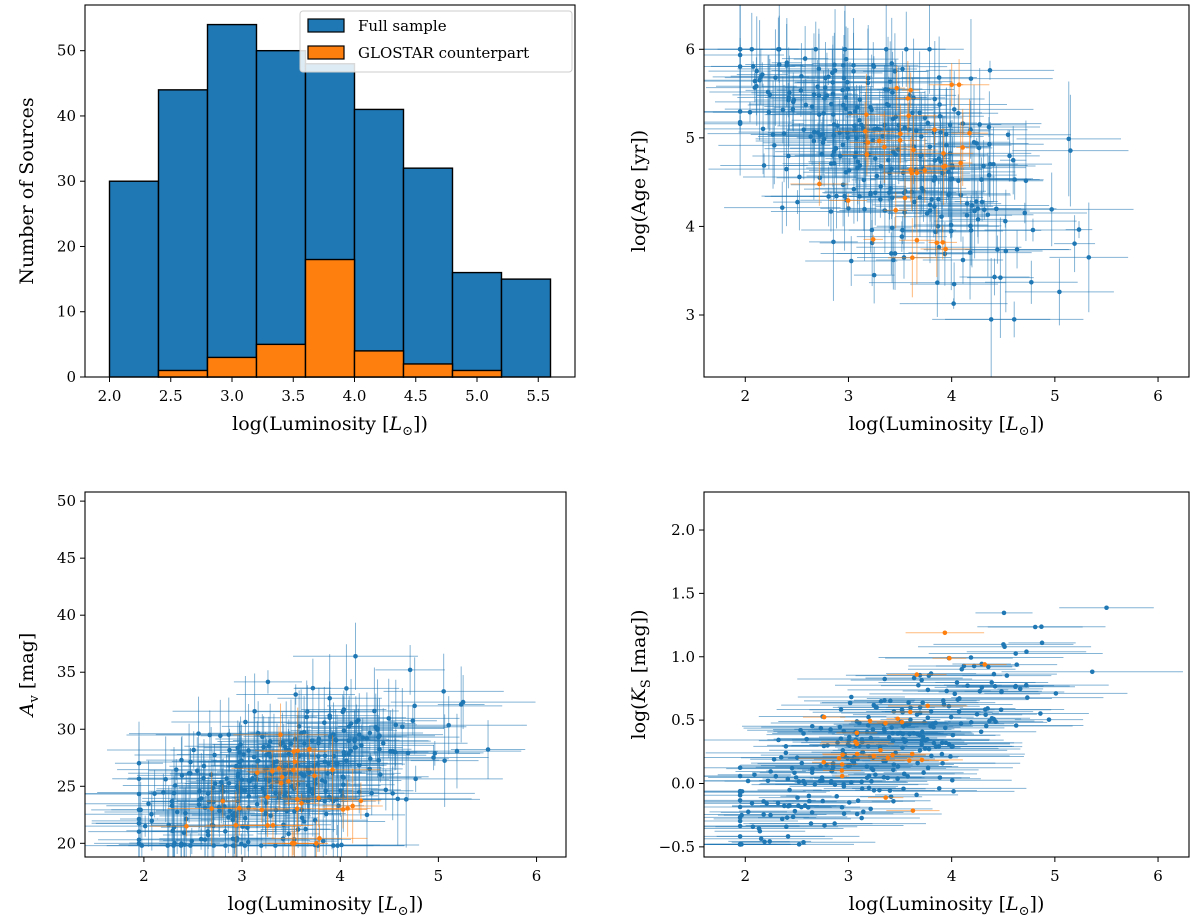 This screenshot has width=1200, height=924. Describe the element at coordinates (379, 364) in the screenshot. I see `glostar-bar` at that location.